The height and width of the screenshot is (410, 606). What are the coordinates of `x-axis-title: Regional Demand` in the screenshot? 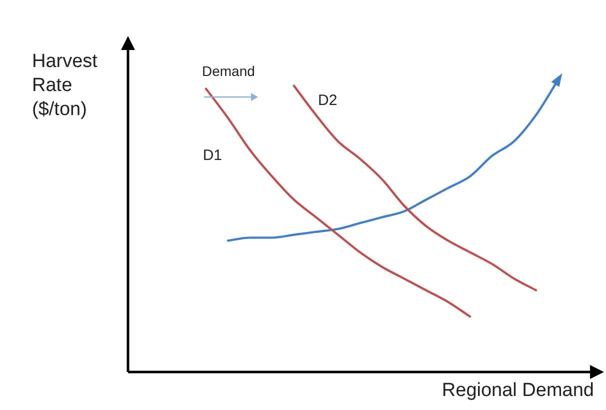 It's located at (518, 391).